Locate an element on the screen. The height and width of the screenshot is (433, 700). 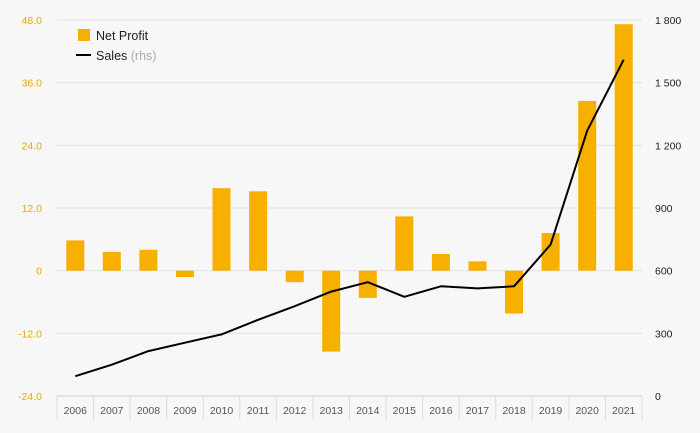
right-tick-label: 0 is located at coordinates (658, 397).